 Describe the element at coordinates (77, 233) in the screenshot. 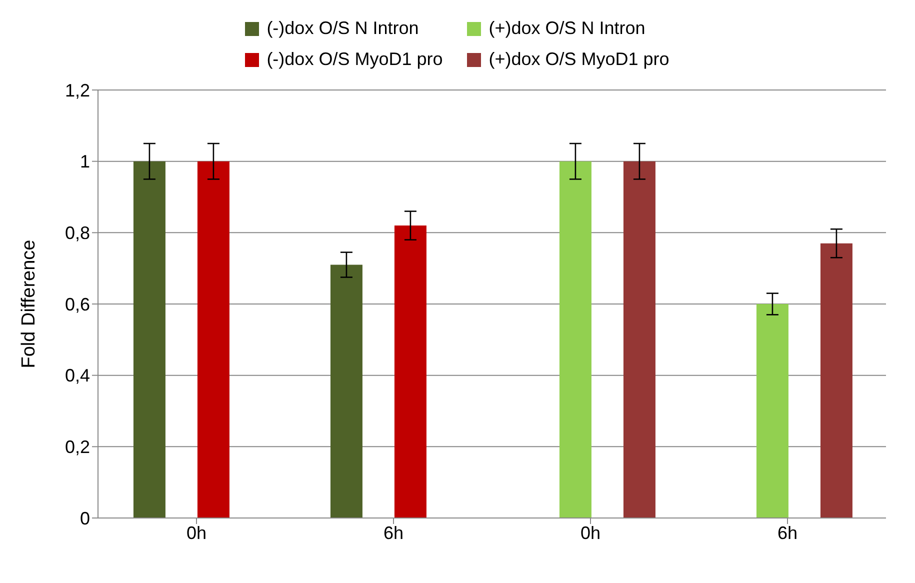

I see `y-tick-label: 0,8` at that location.